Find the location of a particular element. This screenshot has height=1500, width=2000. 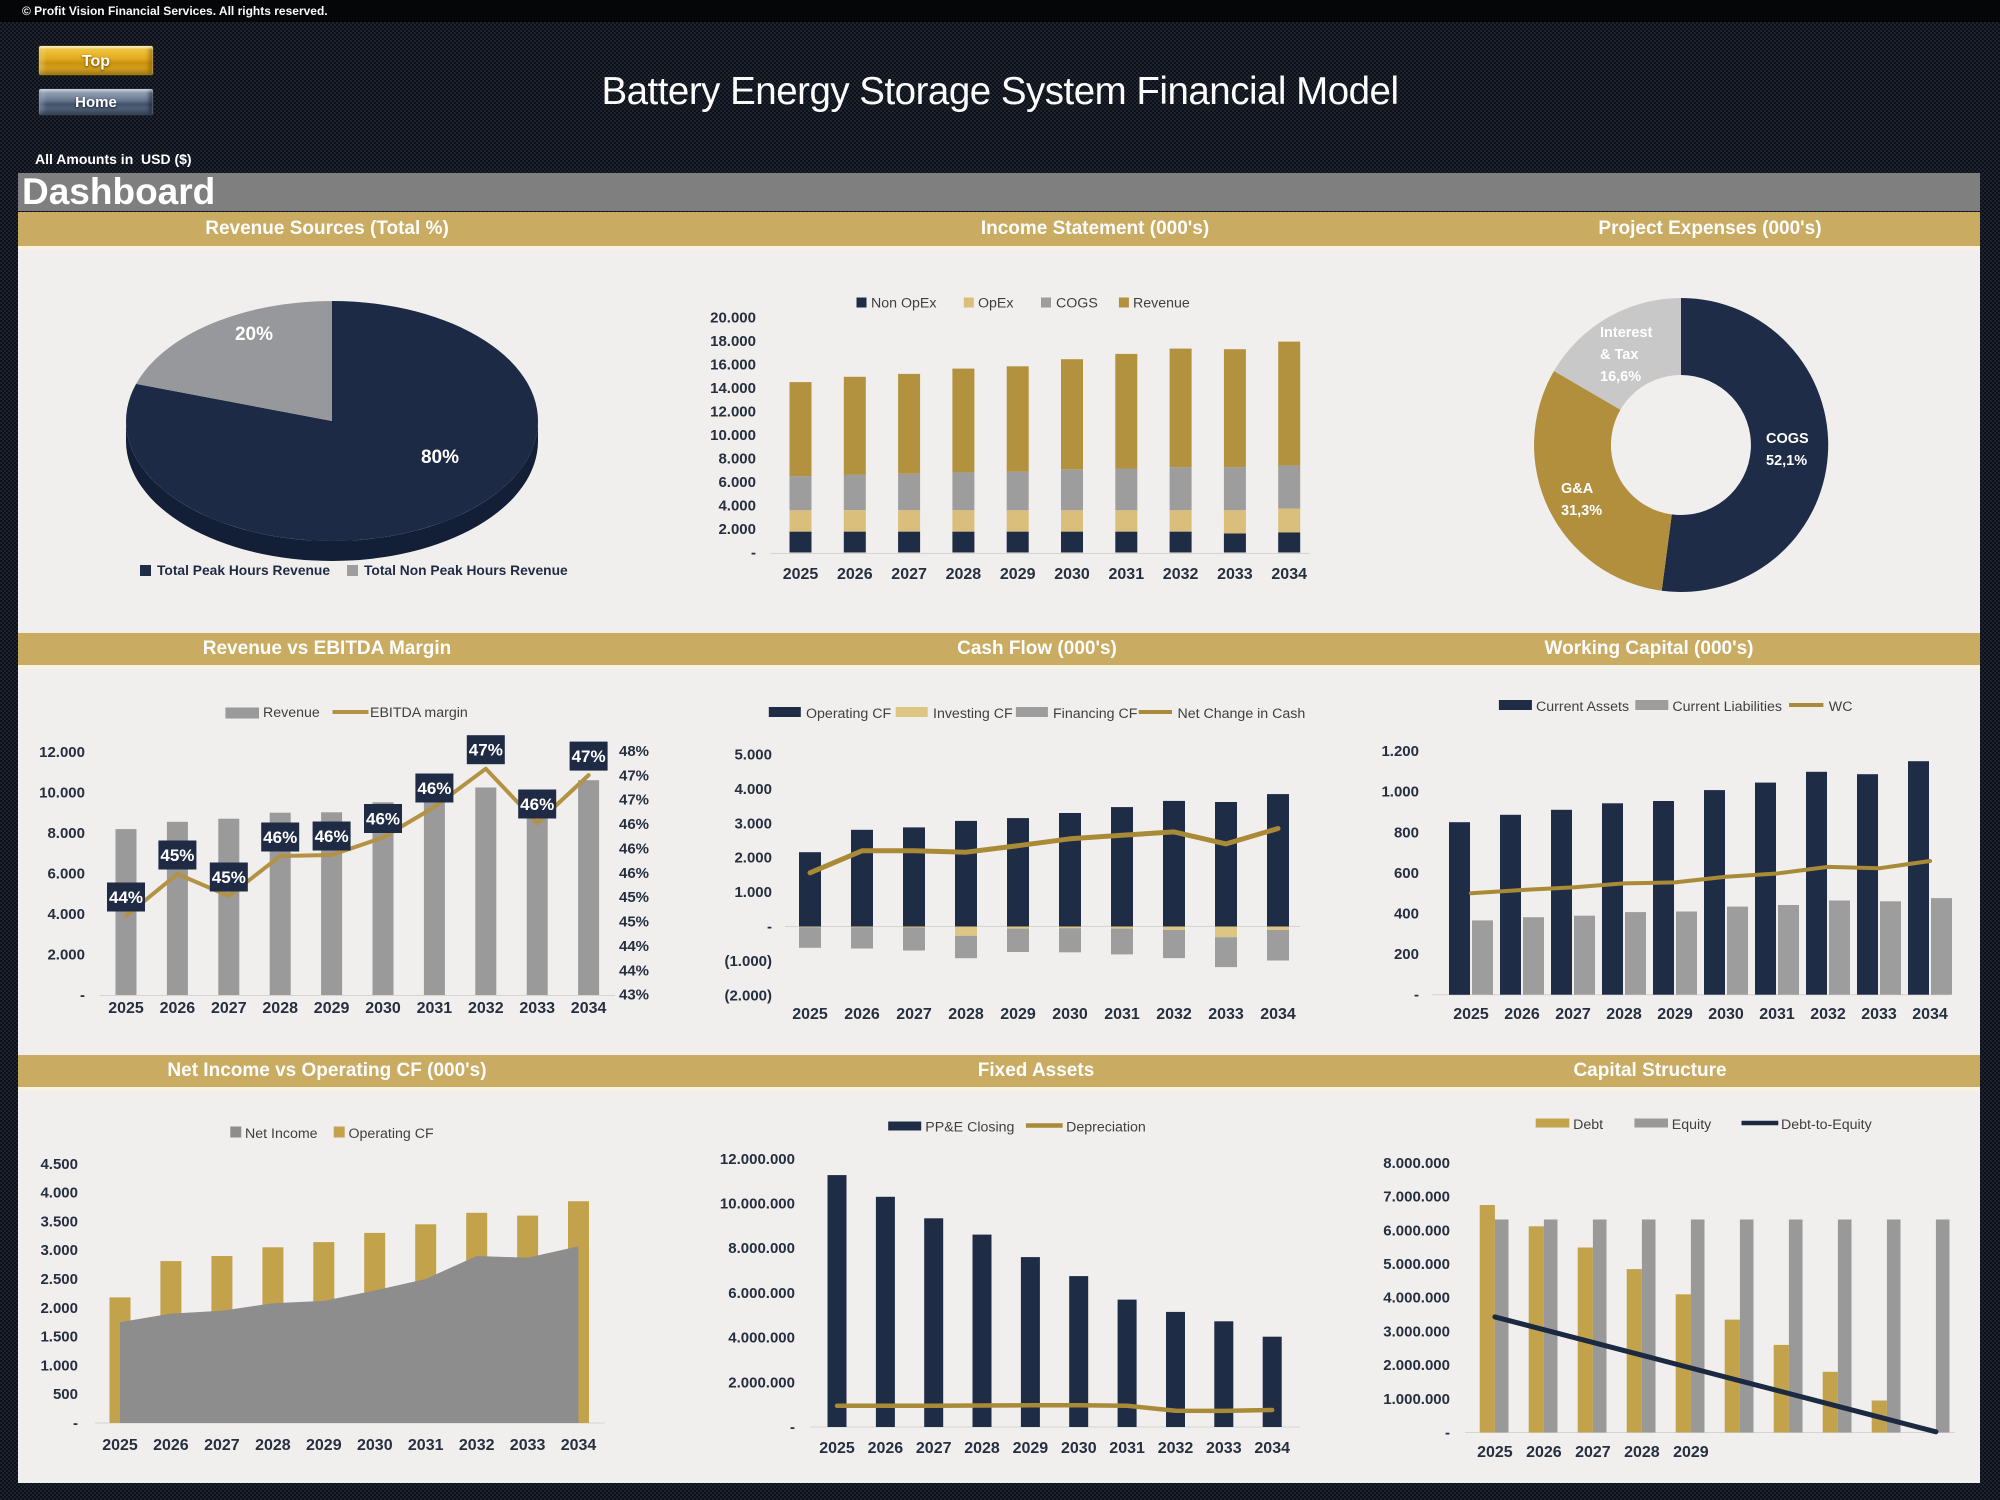

svg-text: 31,3% is located at coordinates (1581, 511).